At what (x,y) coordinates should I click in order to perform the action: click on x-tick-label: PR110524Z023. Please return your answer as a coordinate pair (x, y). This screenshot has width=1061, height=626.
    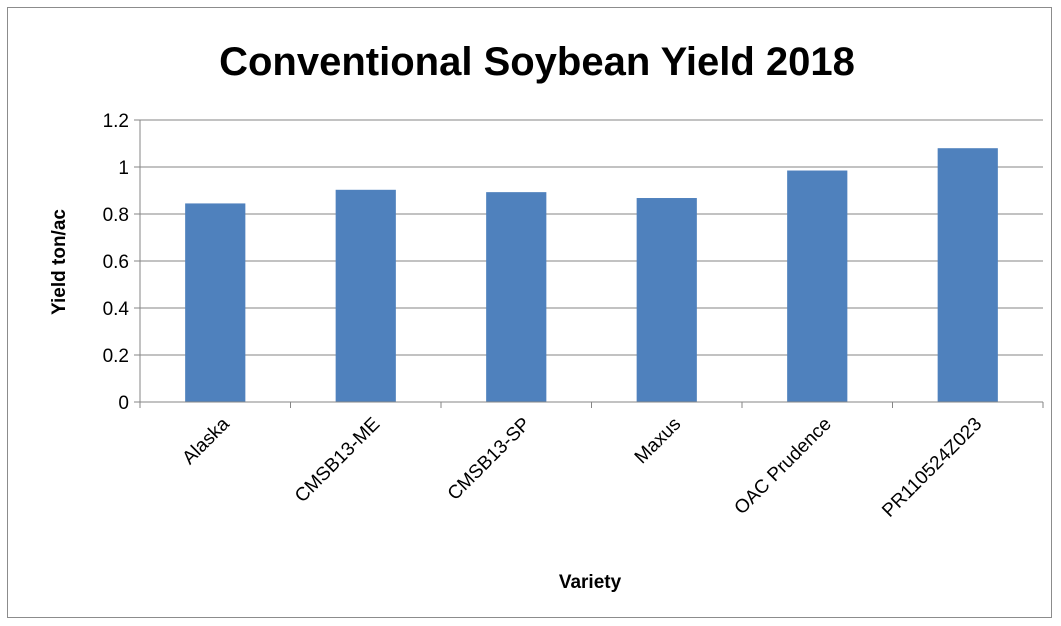
    Looking at the image, I should click on (932, 468).